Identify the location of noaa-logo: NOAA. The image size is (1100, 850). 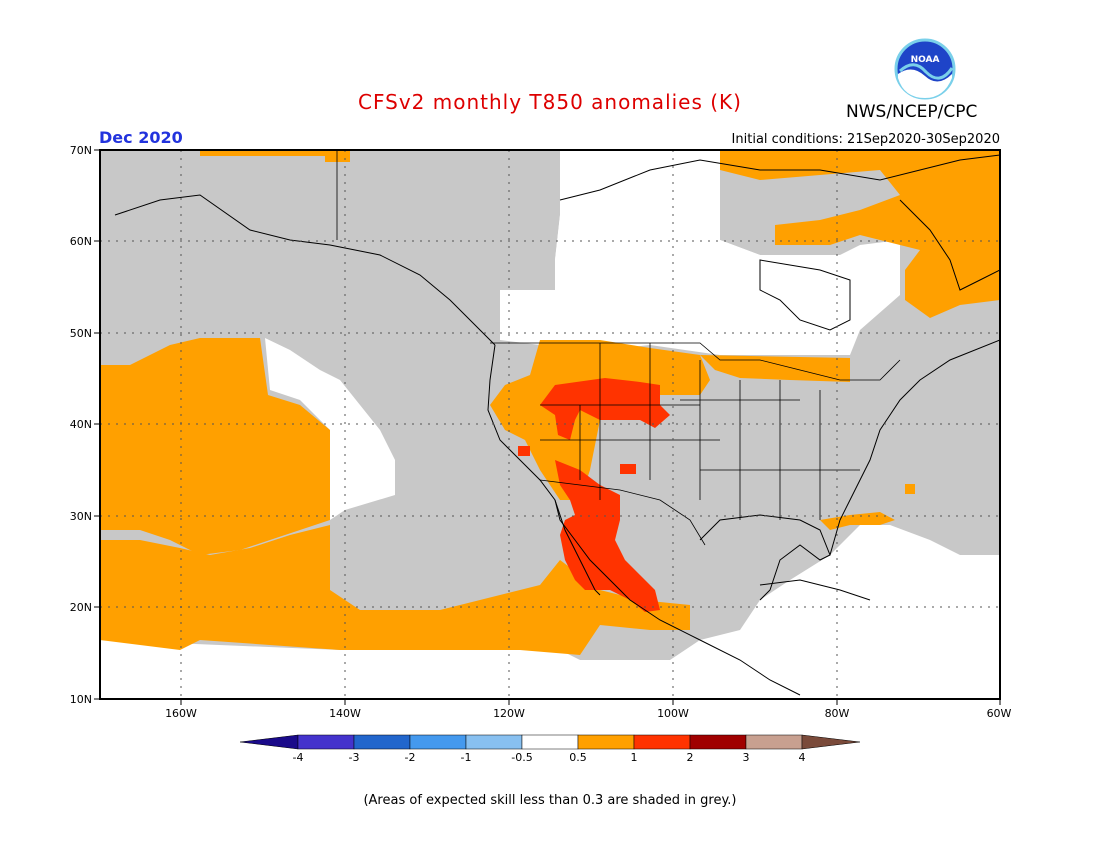
(925, 69).